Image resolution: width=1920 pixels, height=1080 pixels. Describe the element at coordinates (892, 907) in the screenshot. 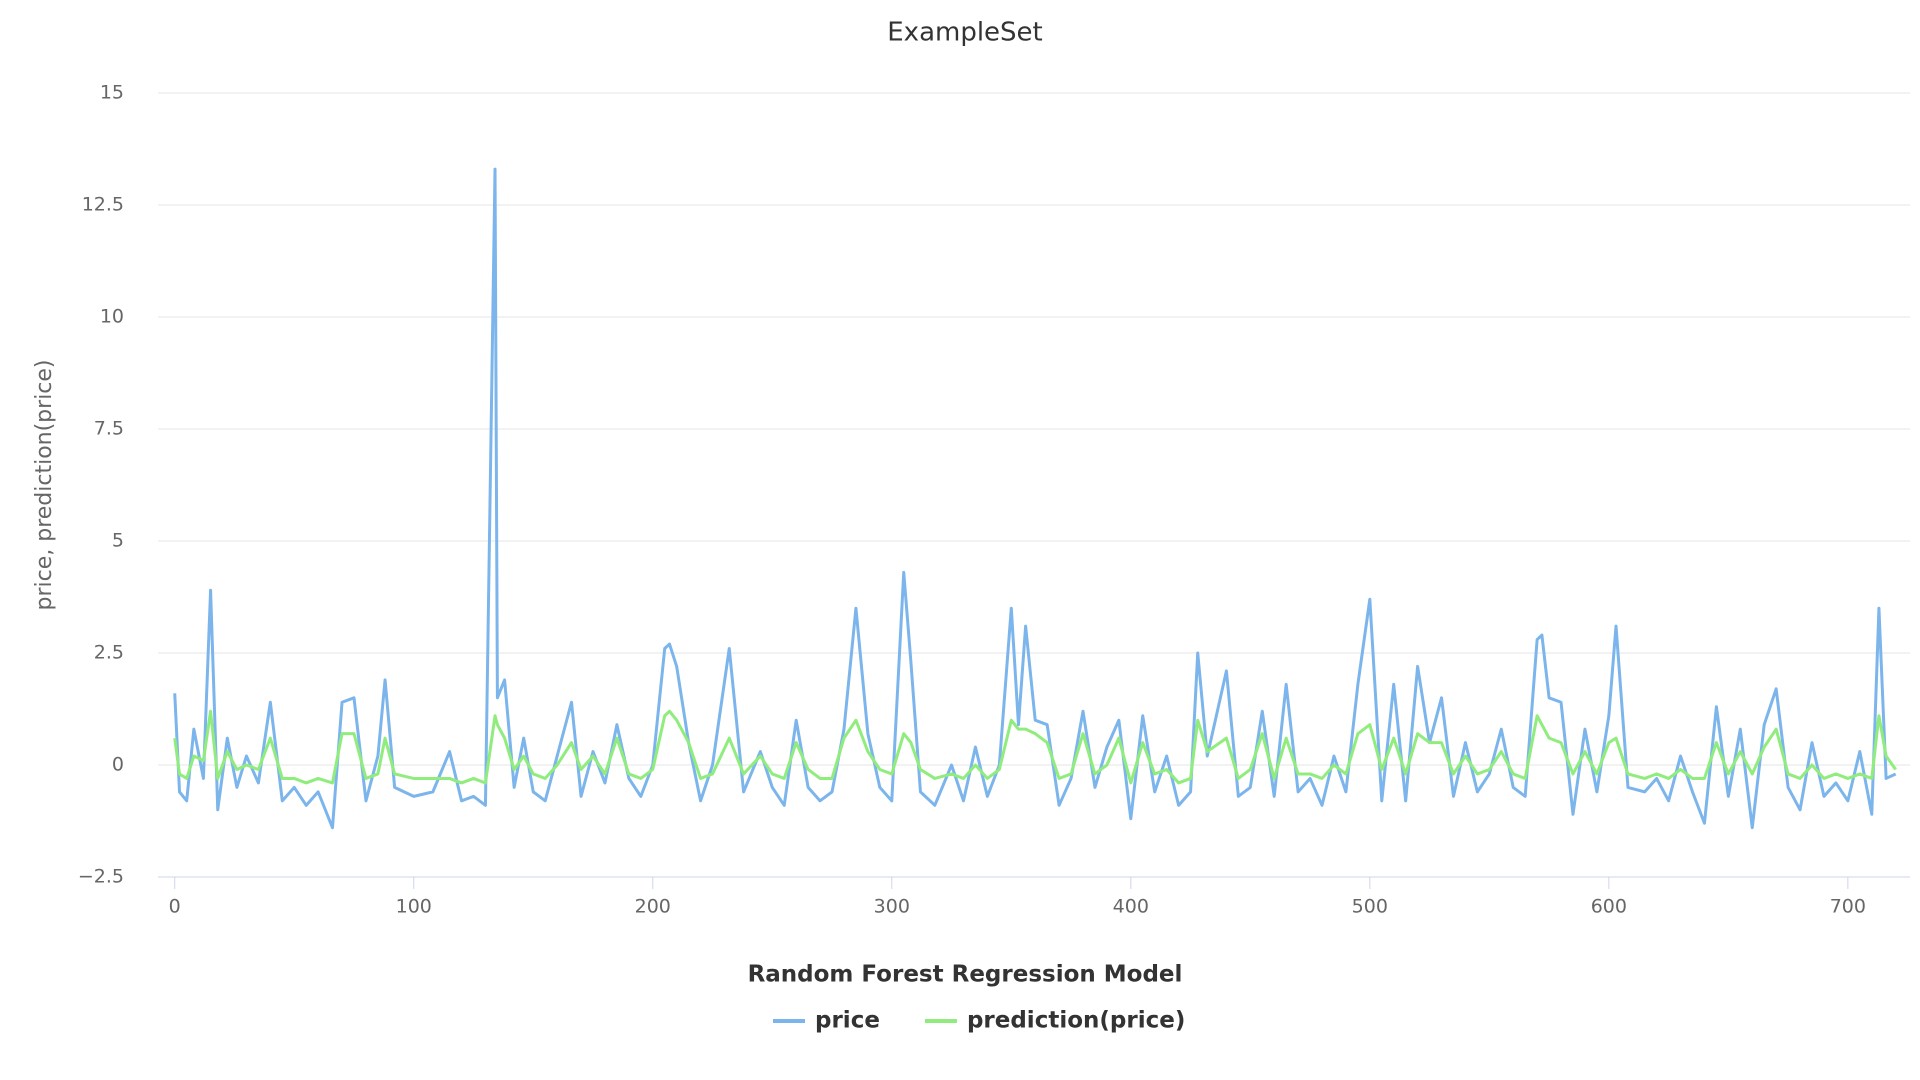

I see `x-tick-label: 300` at that location.